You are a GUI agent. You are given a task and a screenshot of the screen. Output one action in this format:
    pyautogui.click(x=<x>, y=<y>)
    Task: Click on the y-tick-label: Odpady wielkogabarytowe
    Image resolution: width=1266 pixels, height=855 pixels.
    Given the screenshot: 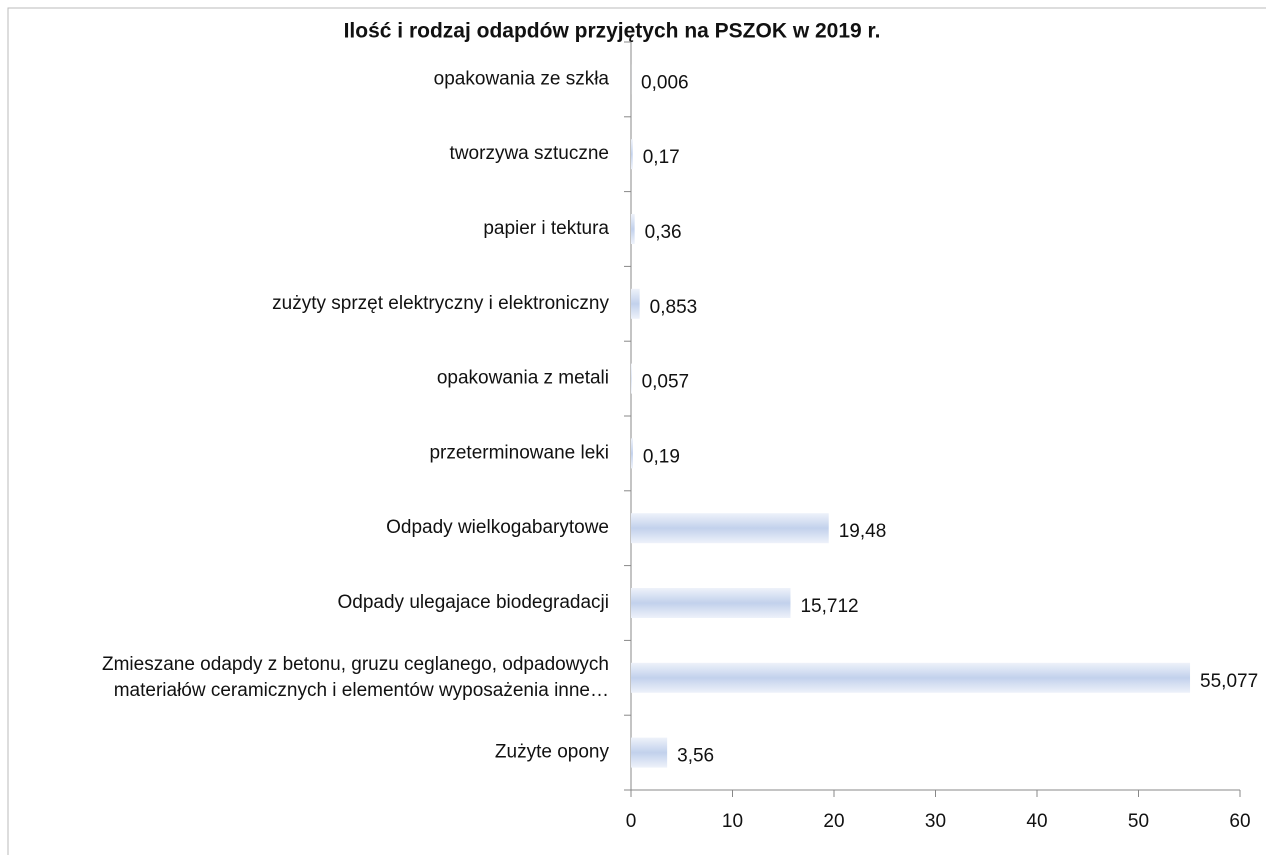 What is the action you would take?
    pyautogui.click(x=497, y=527)
    